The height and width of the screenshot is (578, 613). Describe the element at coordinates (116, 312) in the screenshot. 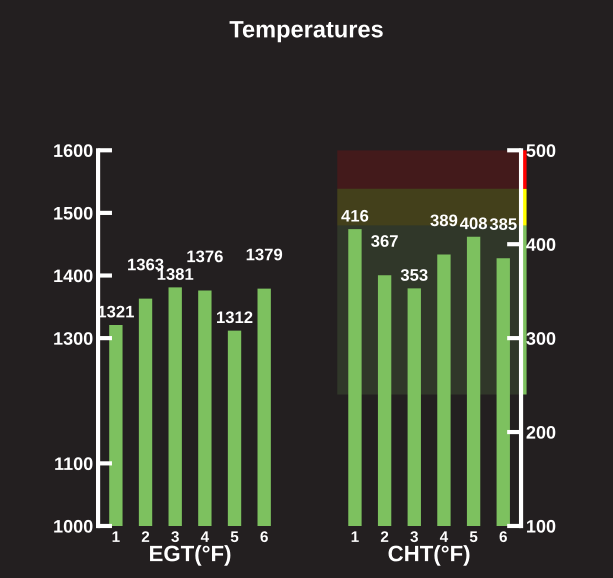

I see `data-label: 1321` at that location.